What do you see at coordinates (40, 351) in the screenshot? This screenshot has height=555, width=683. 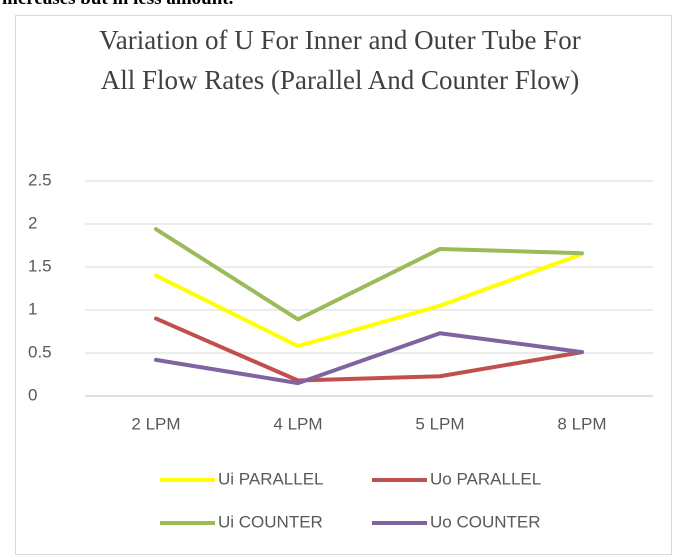 I see `y-tick-label: 0.5` at bounding box center [40, 351].